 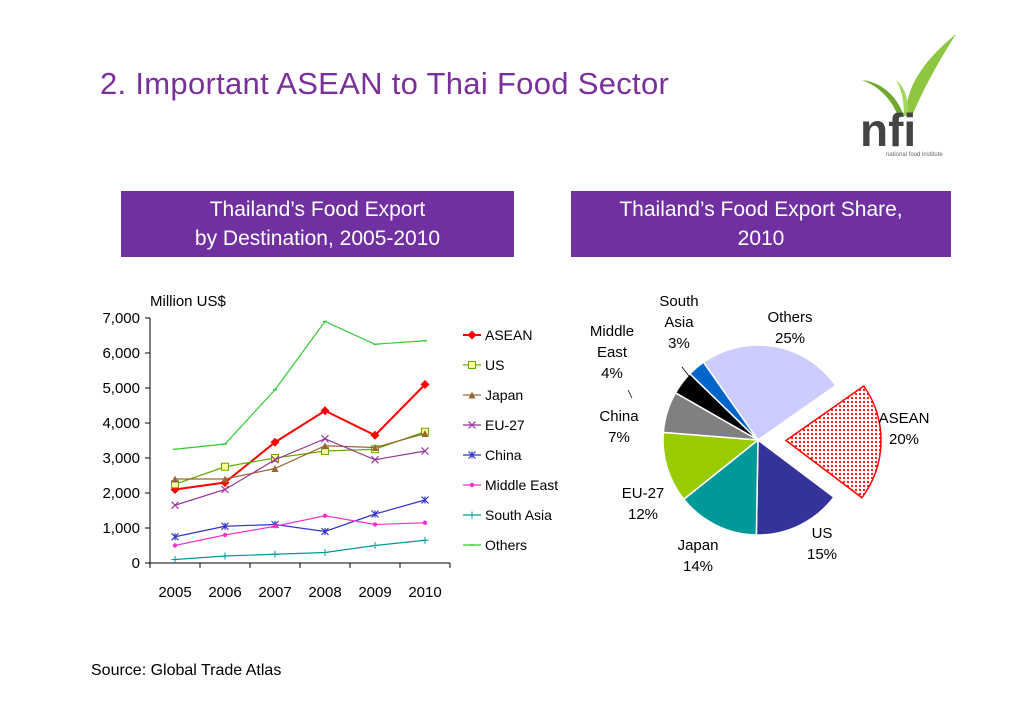 I want to click on series-line-japan, so click(x=300, y=456).